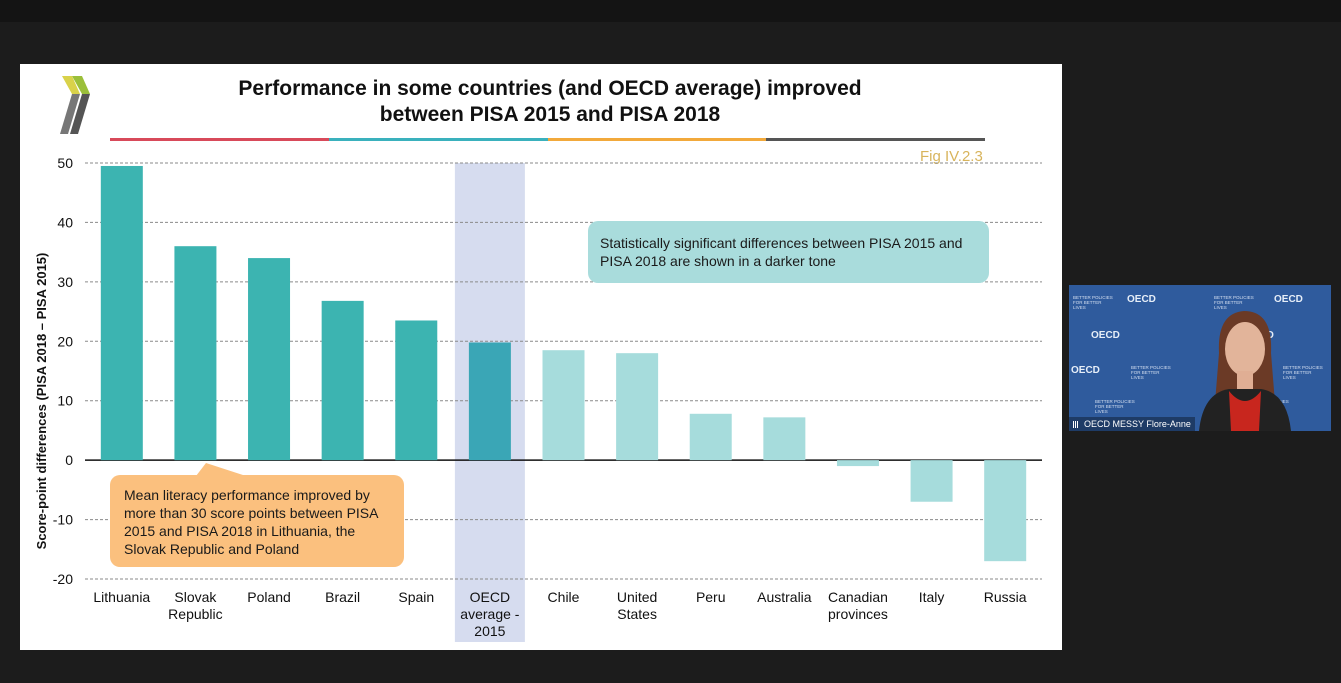 The width and height of the screenshot is (1341, 683). I want to click on oecd-logo, so click(75, 105).